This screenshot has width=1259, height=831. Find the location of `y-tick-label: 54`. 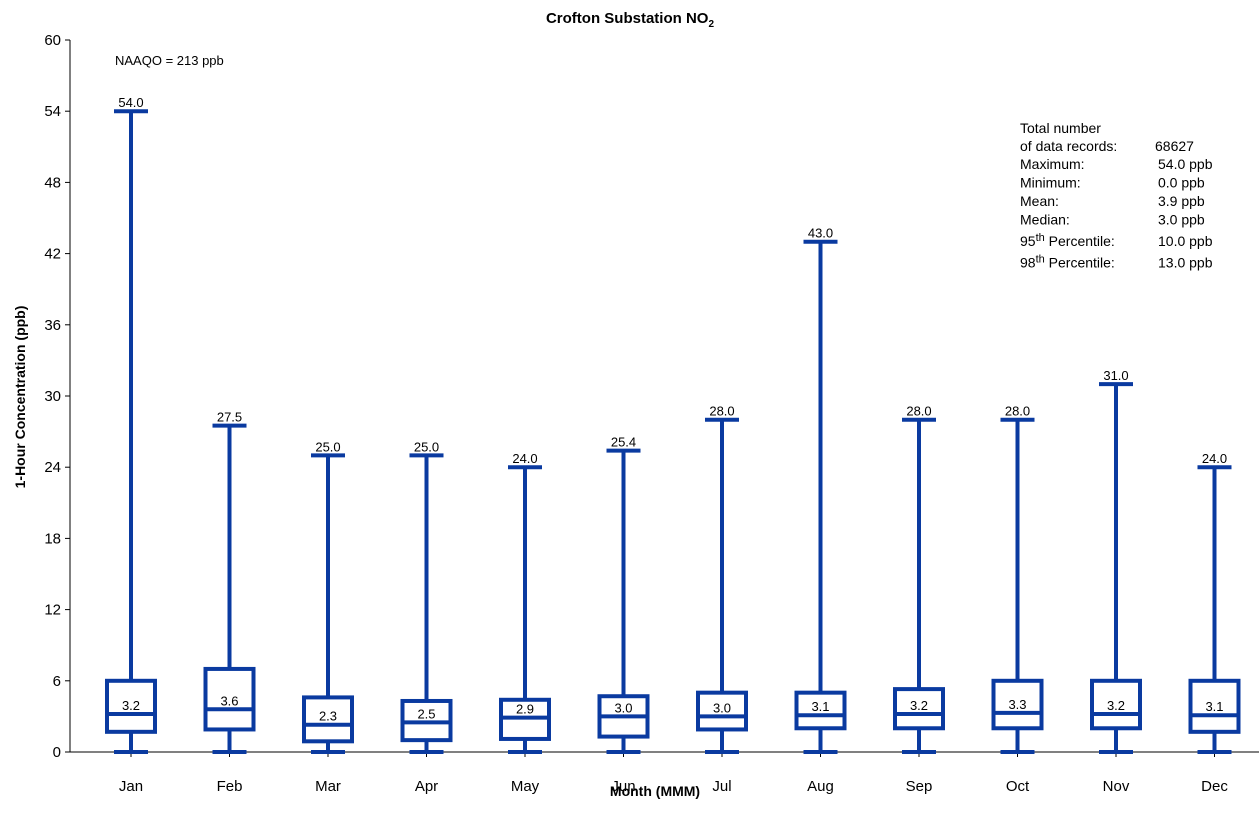

y-tick-label: 54 is located at coordinates (52, 111).